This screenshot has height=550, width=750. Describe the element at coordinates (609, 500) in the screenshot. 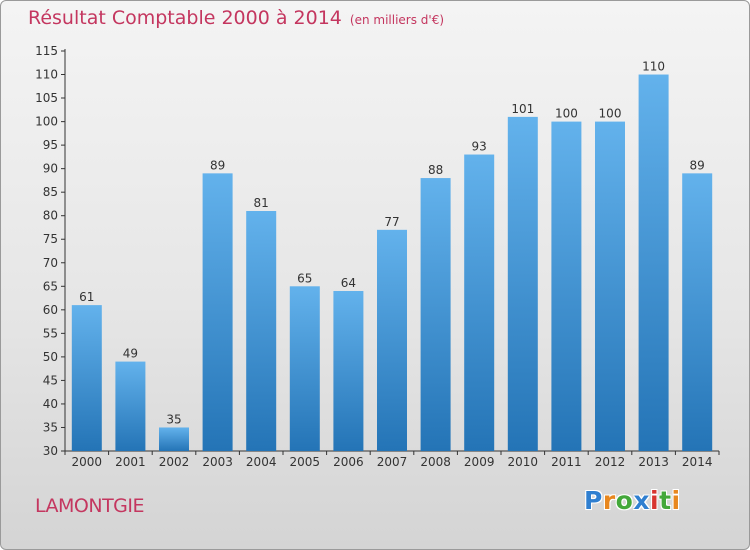

I see `logo-letter: r` at that location.